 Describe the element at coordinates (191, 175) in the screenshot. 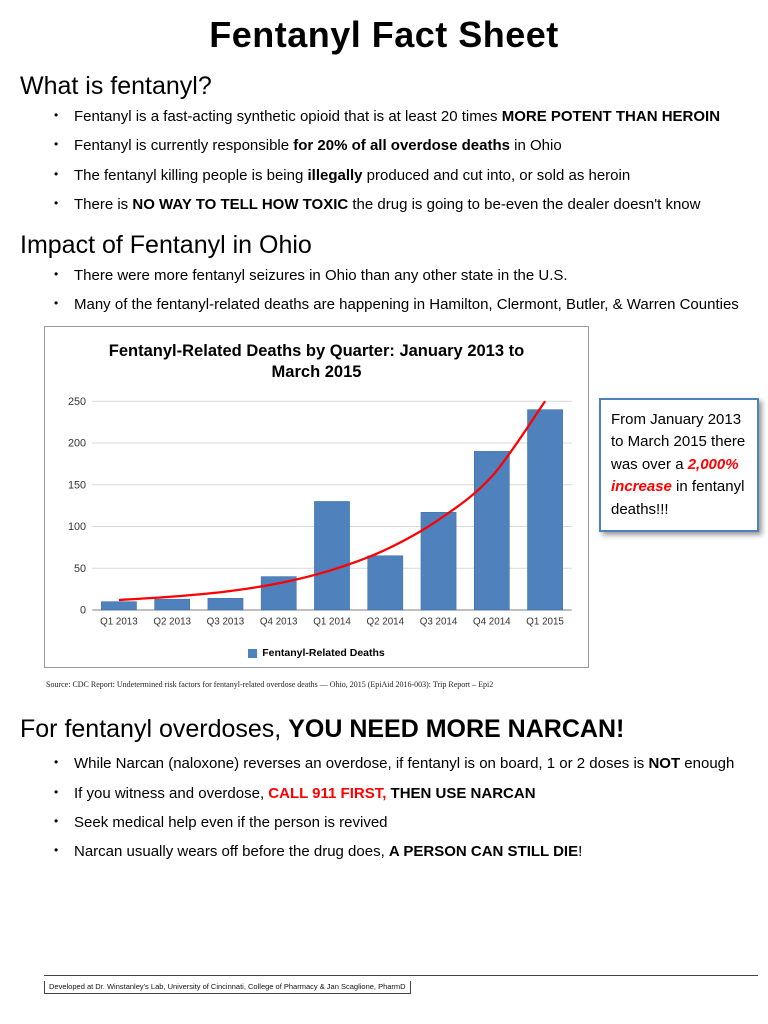

I see `text-segment: The fentanyl killing people is being` at that location.